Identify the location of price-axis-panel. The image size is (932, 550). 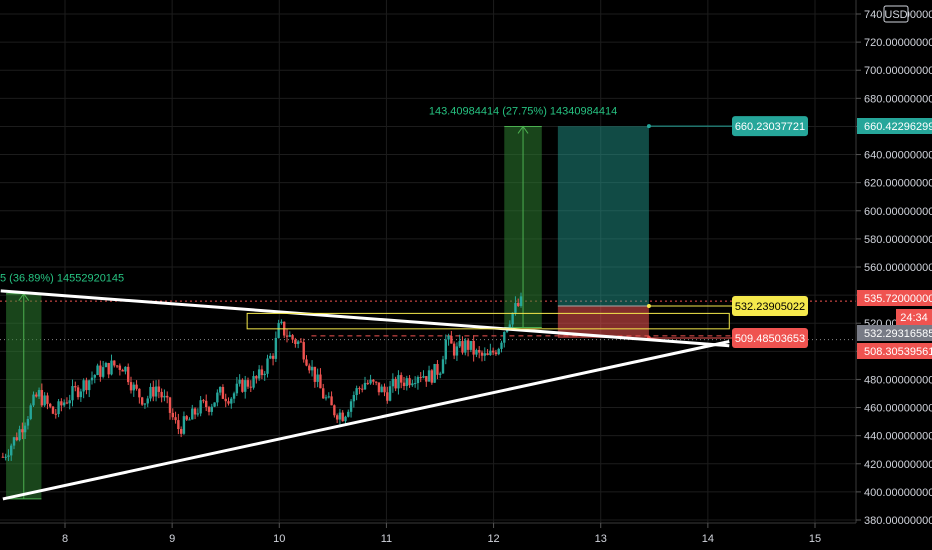
(894, 275).